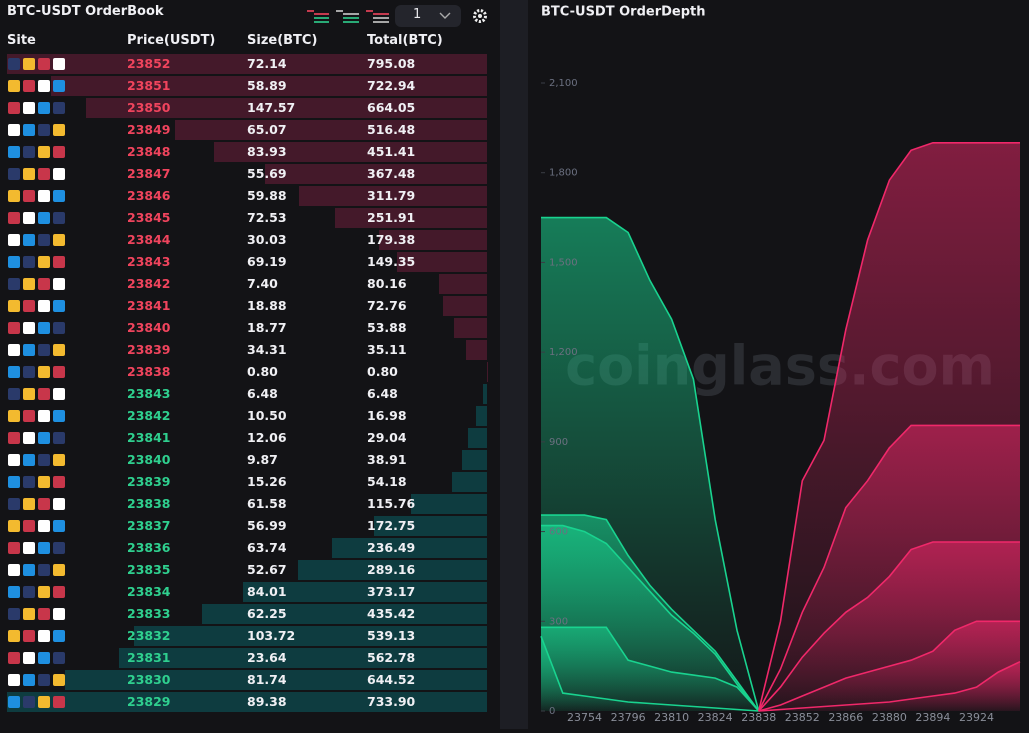 This screenshot has height=733, width=1029. Describe the element at coordinates (149, 306) in the screenshot. I see `price: 23841` at that location.